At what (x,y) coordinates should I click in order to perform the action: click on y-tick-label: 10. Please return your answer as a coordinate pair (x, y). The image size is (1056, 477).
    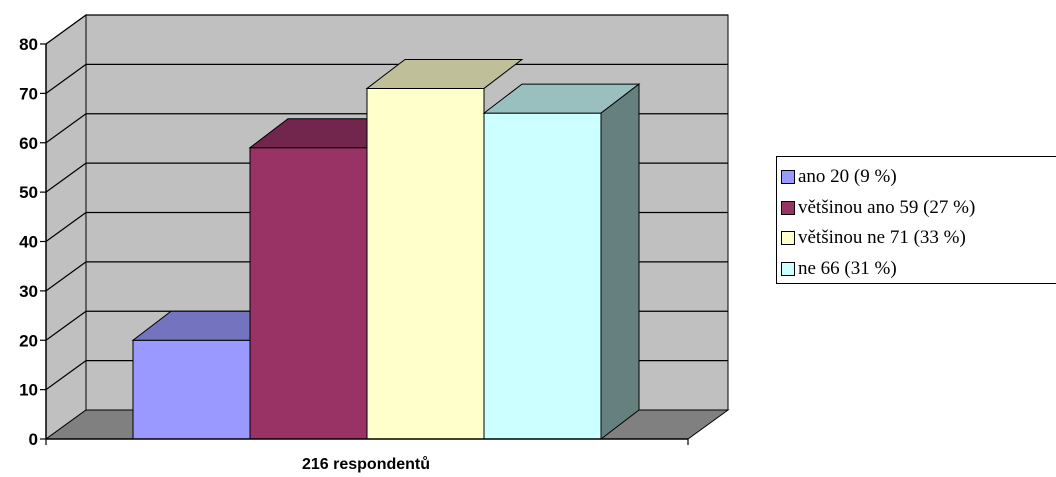
    Looking at the image, I should click on (28, 390).